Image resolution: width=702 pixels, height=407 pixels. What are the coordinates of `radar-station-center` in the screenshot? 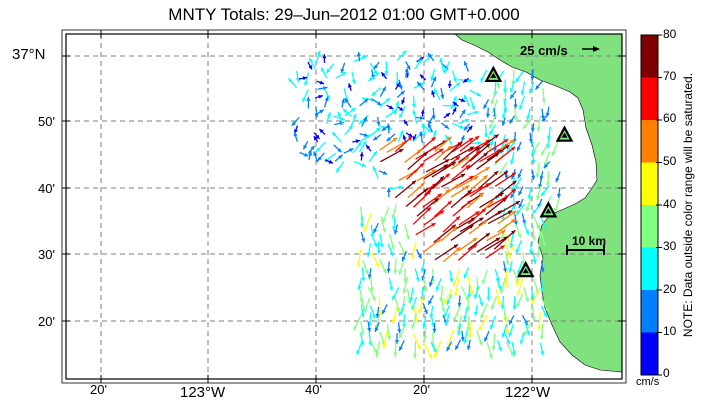 It's located at (525, 271).